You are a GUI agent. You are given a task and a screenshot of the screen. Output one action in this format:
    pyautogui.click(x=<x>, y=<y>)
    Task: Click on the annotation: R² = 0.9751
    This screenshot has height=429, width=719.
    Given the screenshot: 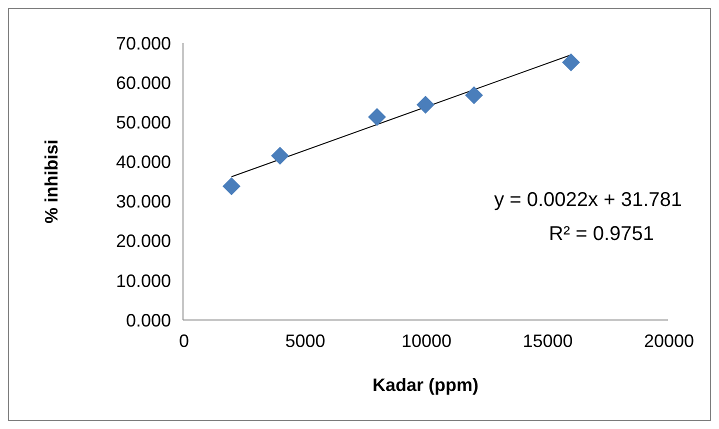 What is the action you would take?
    pyautogui.click(x=601, y=234)
    